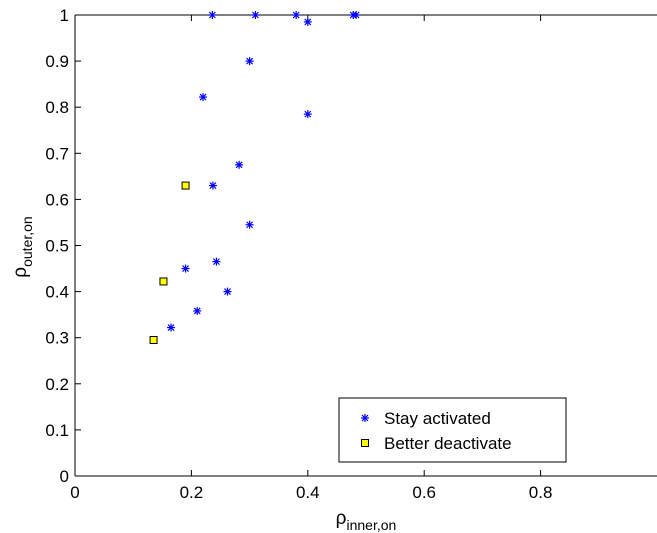 The height and width of the screenshot is (533, 657). Describe the element at coordinates (64, 476) in the screenshot. I see `y-tick-label: 0` at that location.